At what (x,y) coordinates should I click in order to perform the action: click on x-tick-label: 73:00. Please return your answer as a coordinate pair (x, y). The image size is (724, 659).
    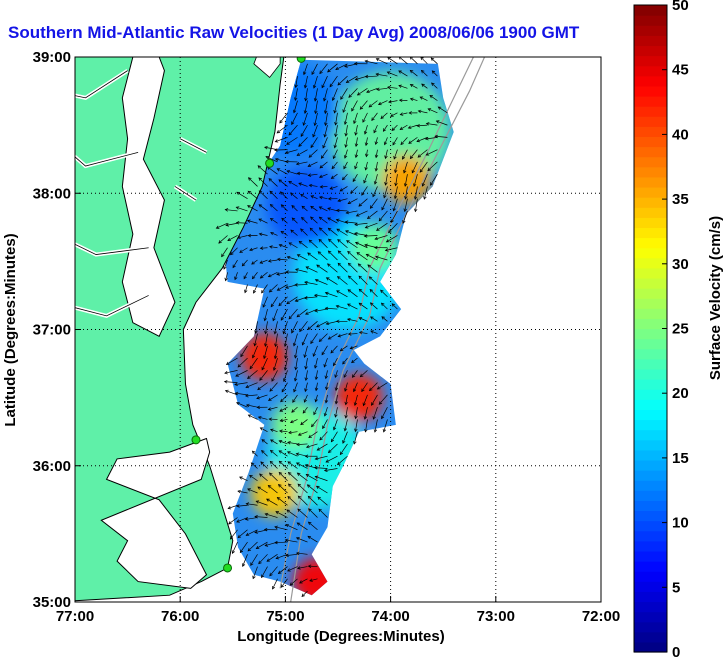
    Looking at the image, I should click on (496, 616).